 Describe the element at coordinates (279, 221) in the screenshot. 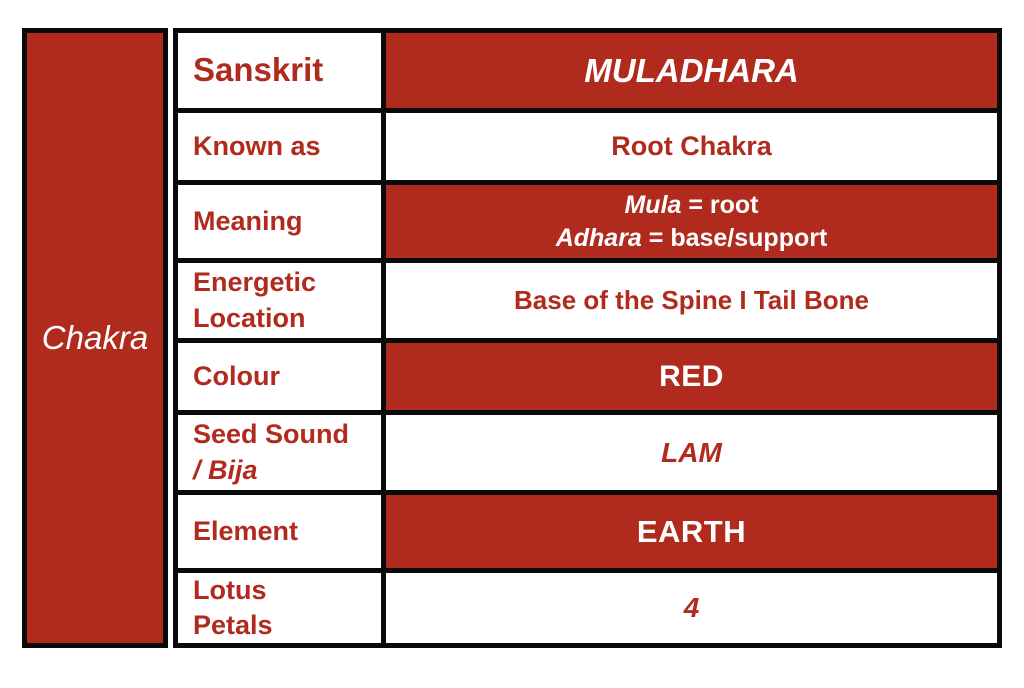

I see `label-meaning: Meaning` at that location.